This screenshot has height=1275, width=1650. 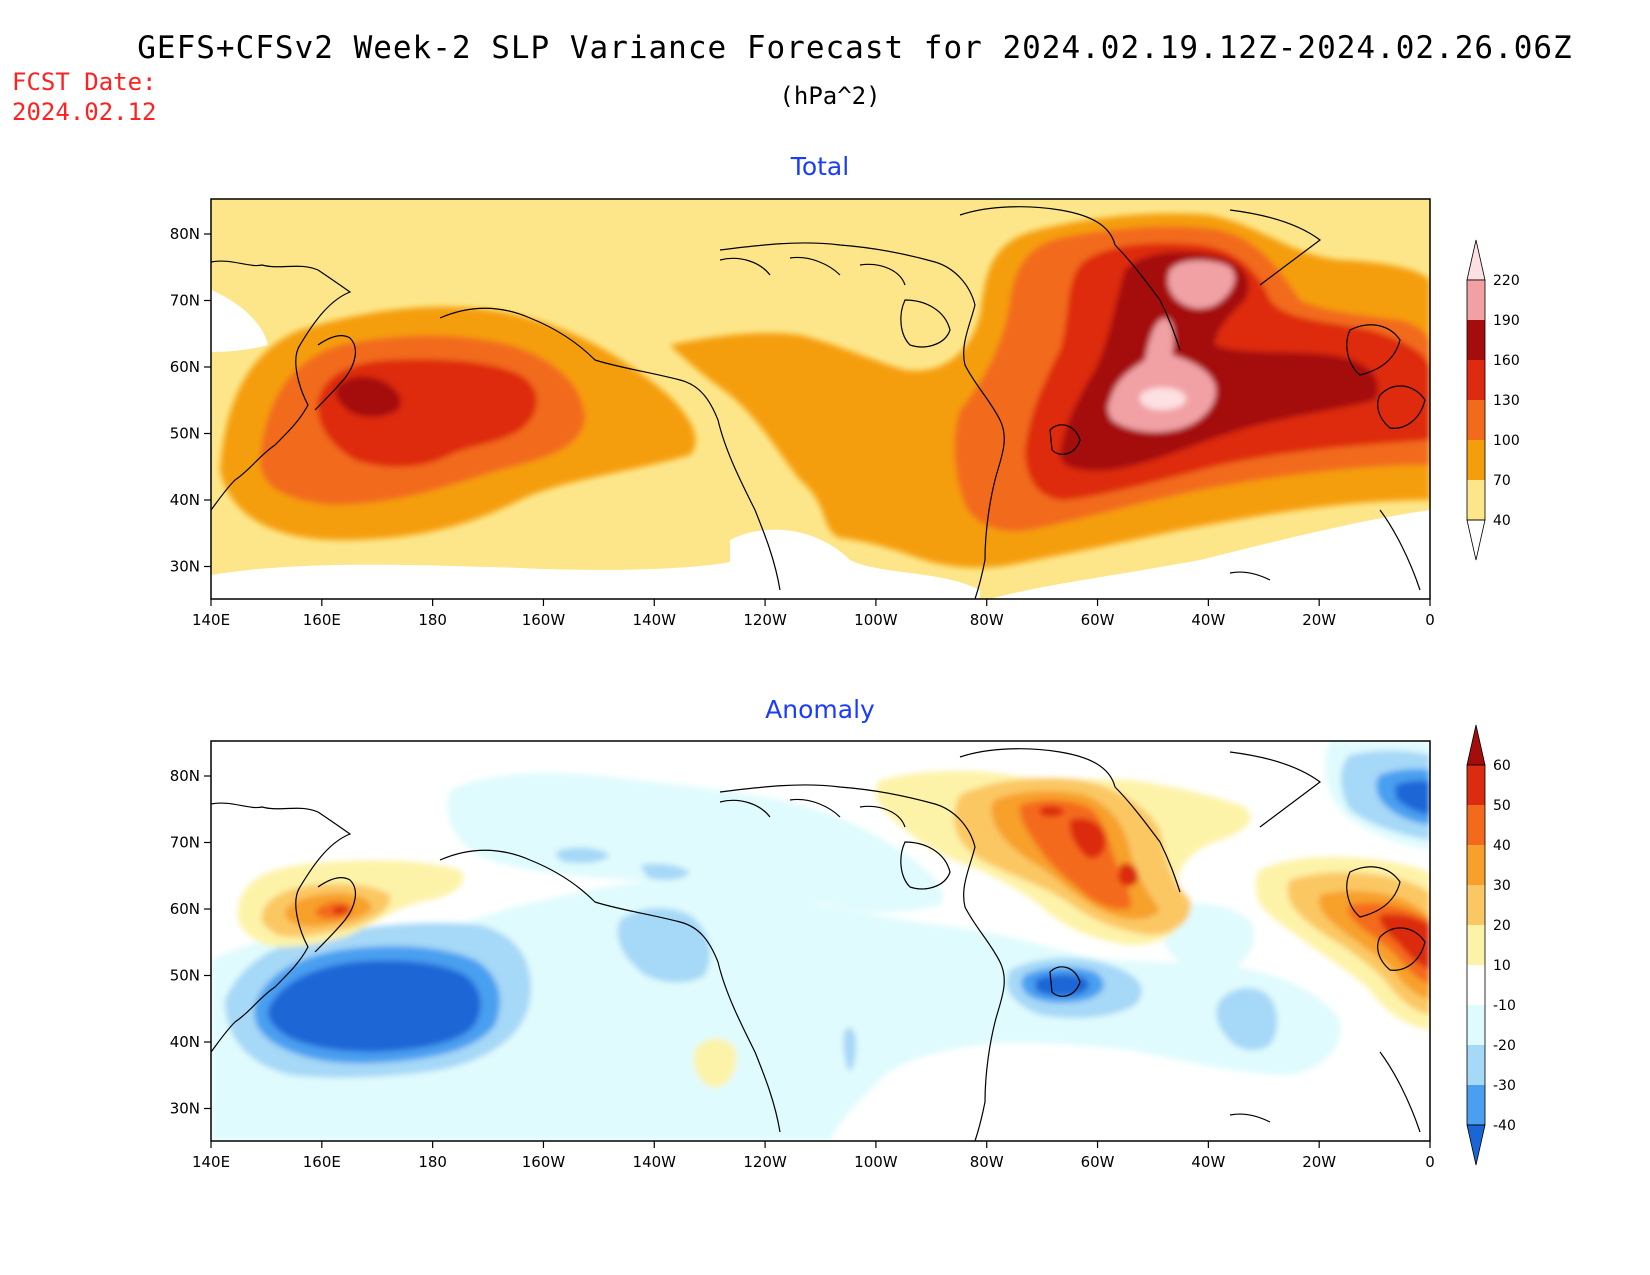 I want to click on anomaly-x-tick-label: 140W, so click(x=655, y=1162).